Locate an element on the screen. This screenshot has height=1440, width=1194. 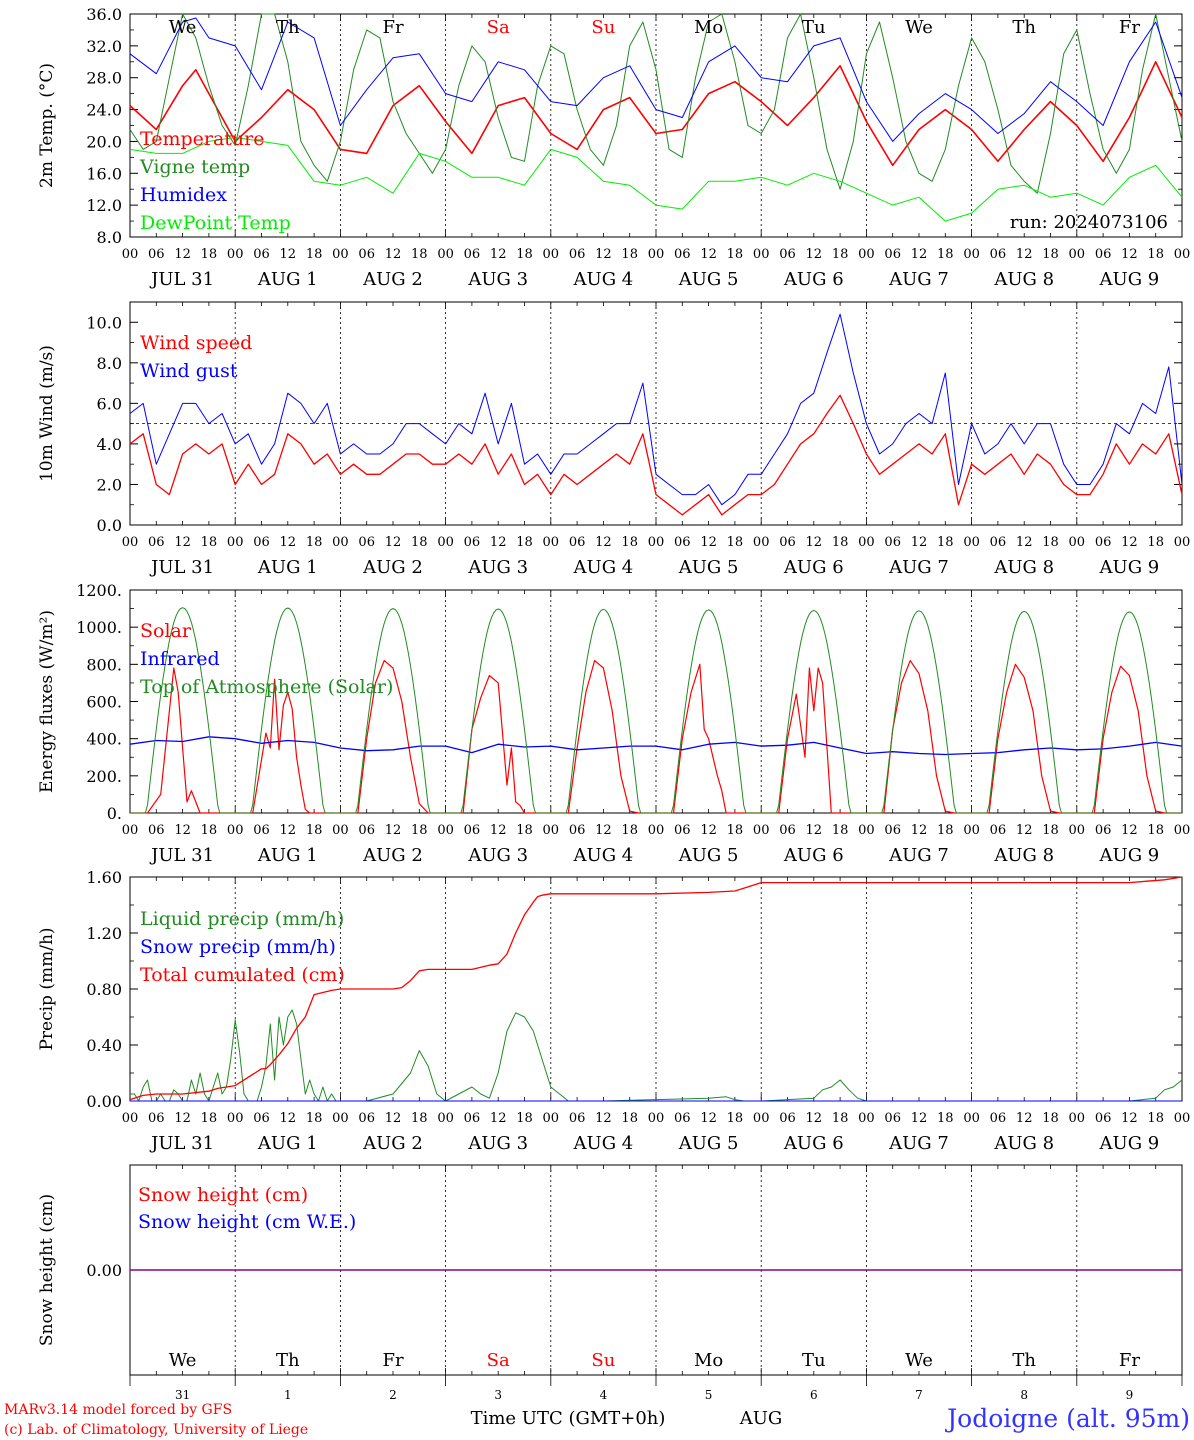
y-tick-label: 4.0 is located at coordinates (109, 444).